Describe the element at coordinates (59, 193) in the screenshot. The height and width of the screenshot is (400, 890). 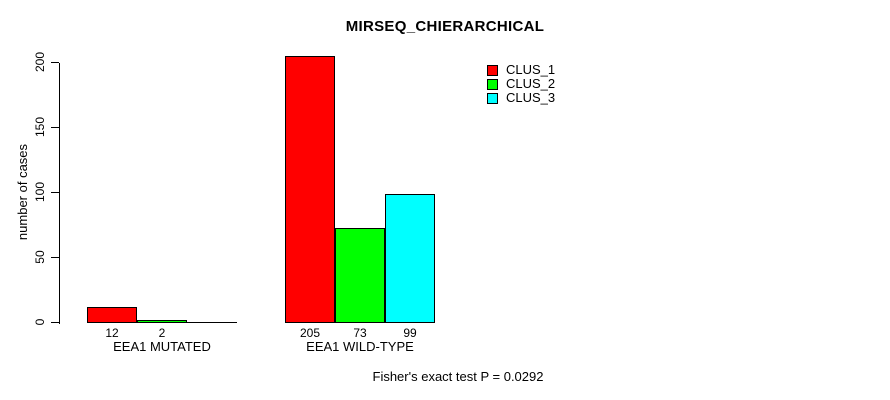
I see `y-axis-line` at that location.